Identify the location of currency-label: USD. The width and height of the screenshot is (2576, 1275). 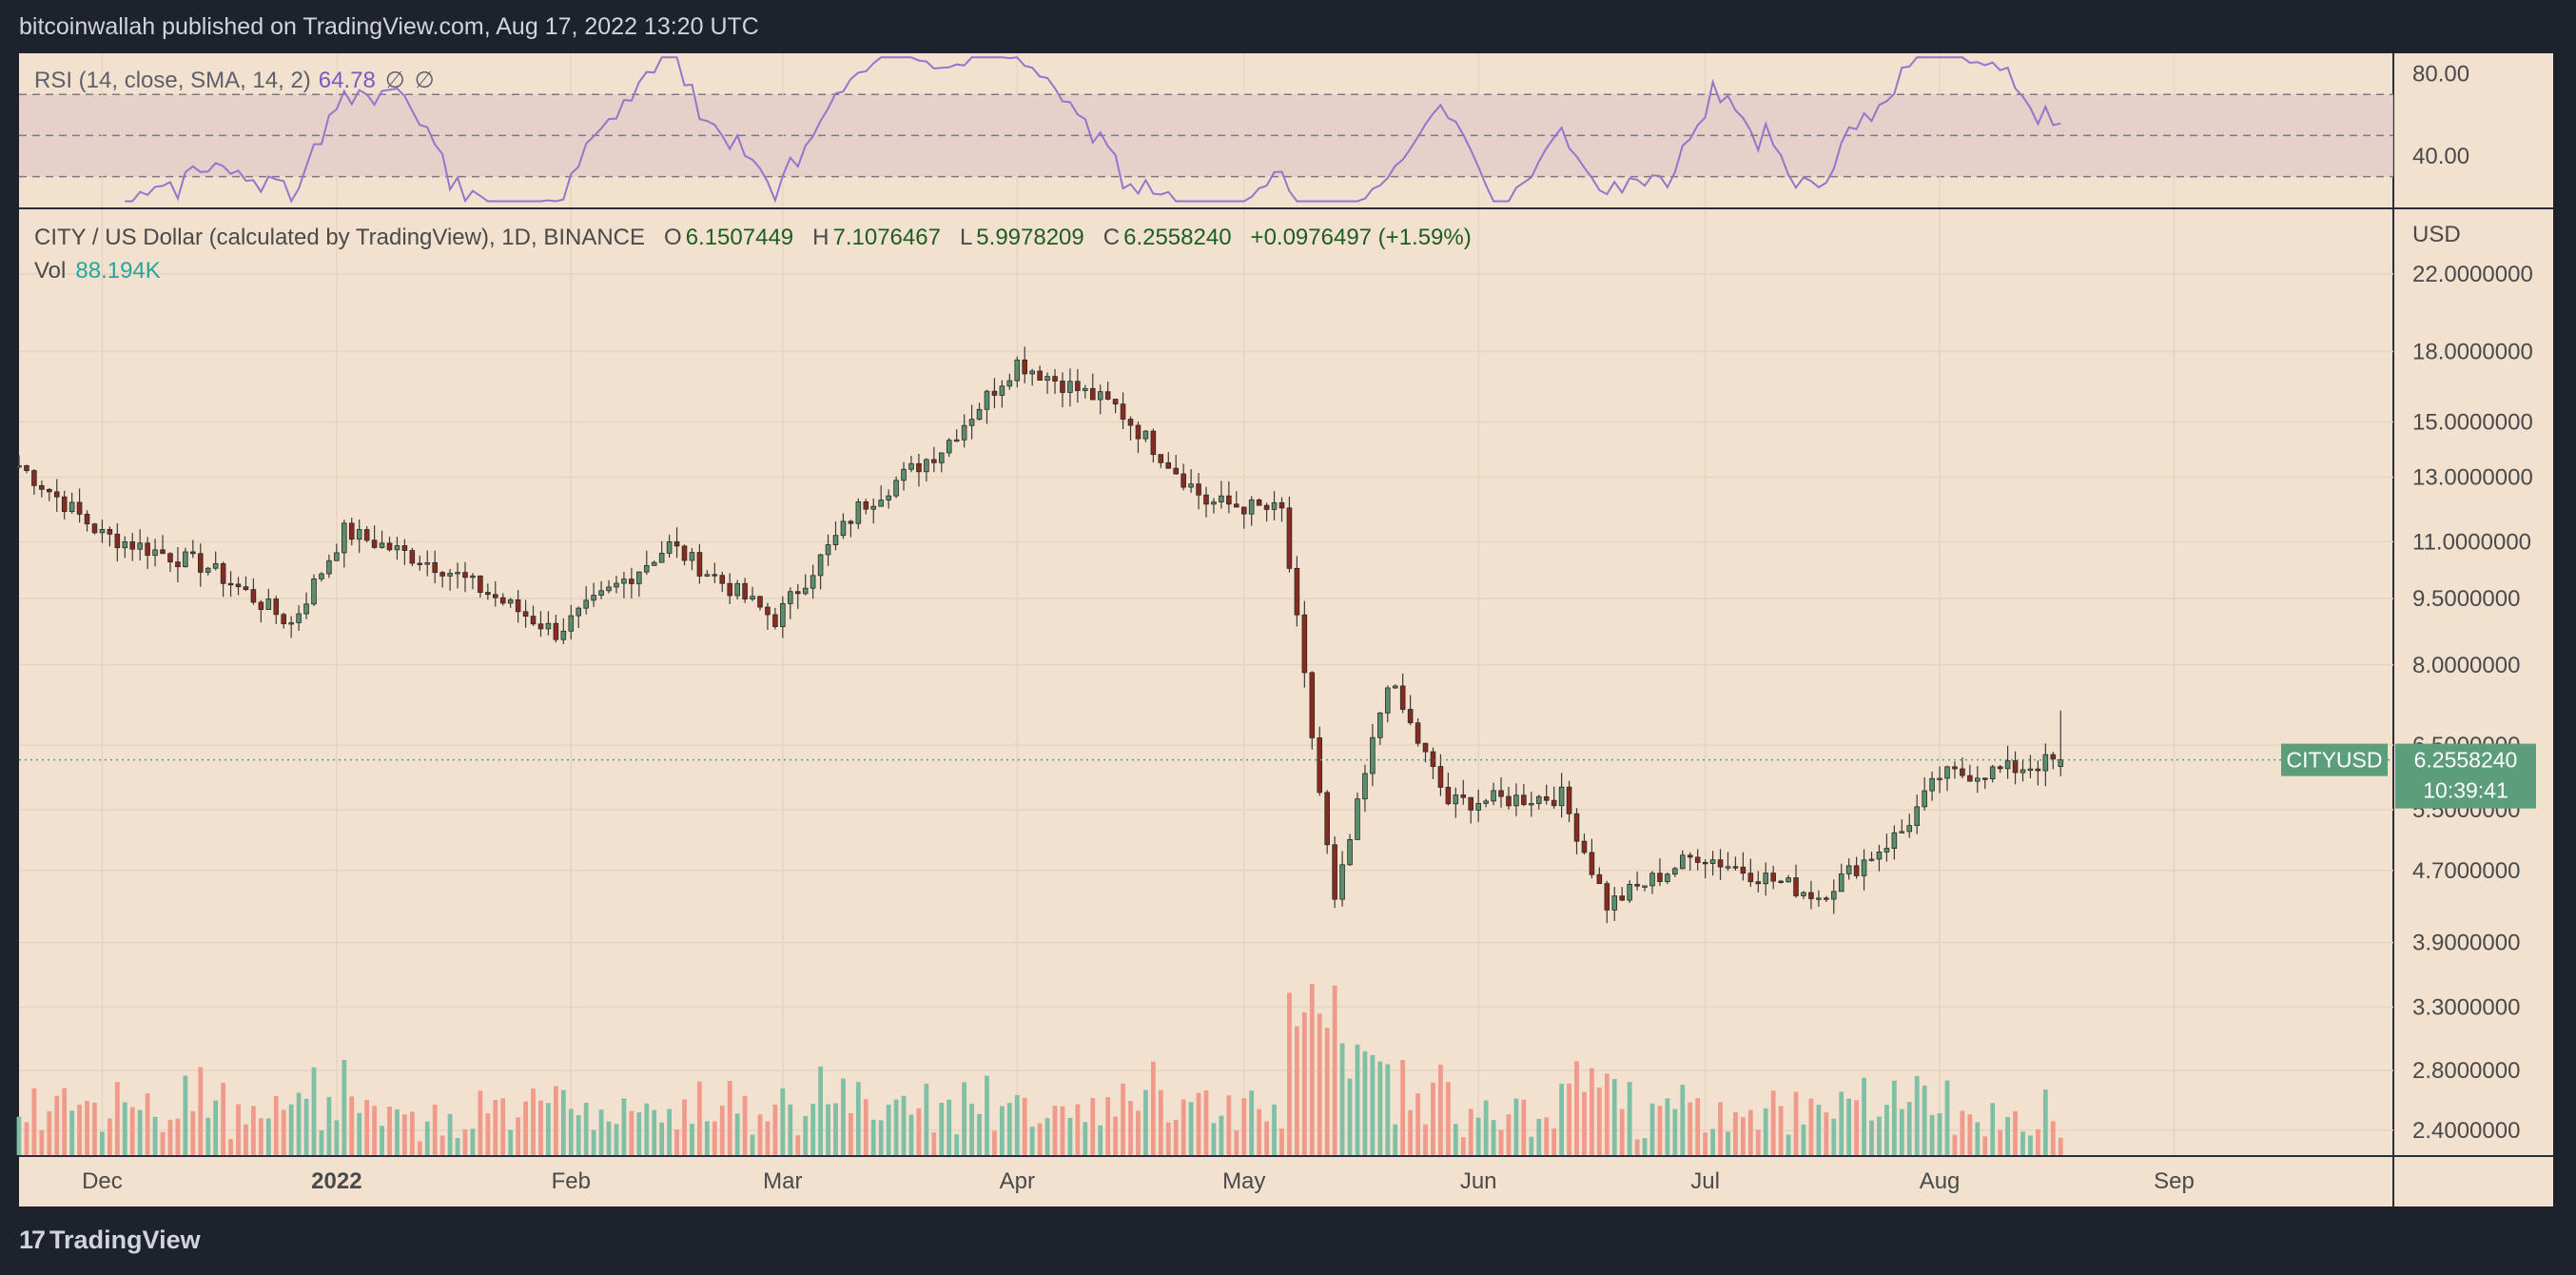
(2436, 235).